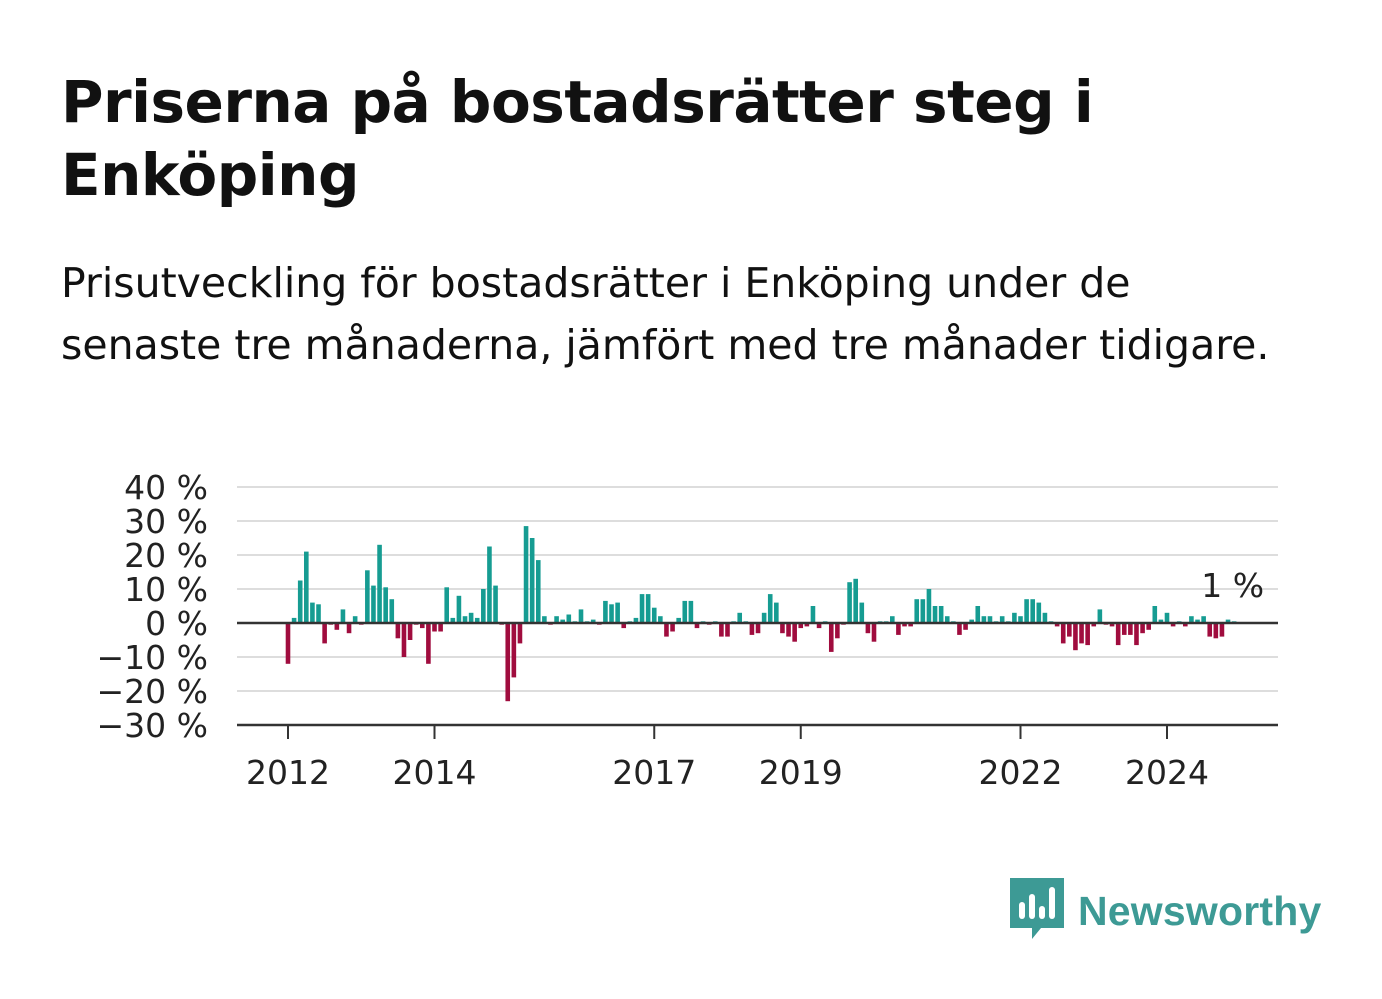 The height and width of the screenshot is (999, 1382). I want to click on x-tick-label: 2024, so click(1167, 772).